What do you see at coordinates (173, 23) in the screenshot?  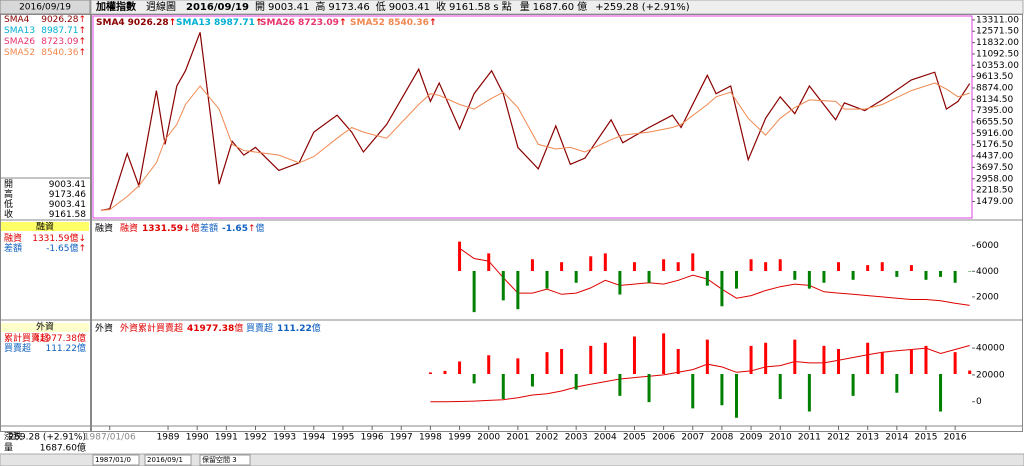 I see `legend-entry-part: ↑` at bounding box center [173, 23].